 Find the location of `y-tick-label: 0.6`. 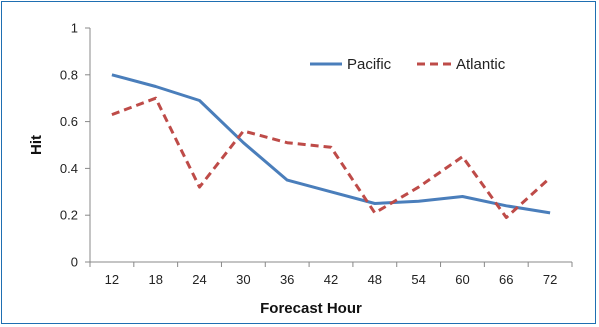

y-tick-label: 0.6 is located at coordinates (69, 121).